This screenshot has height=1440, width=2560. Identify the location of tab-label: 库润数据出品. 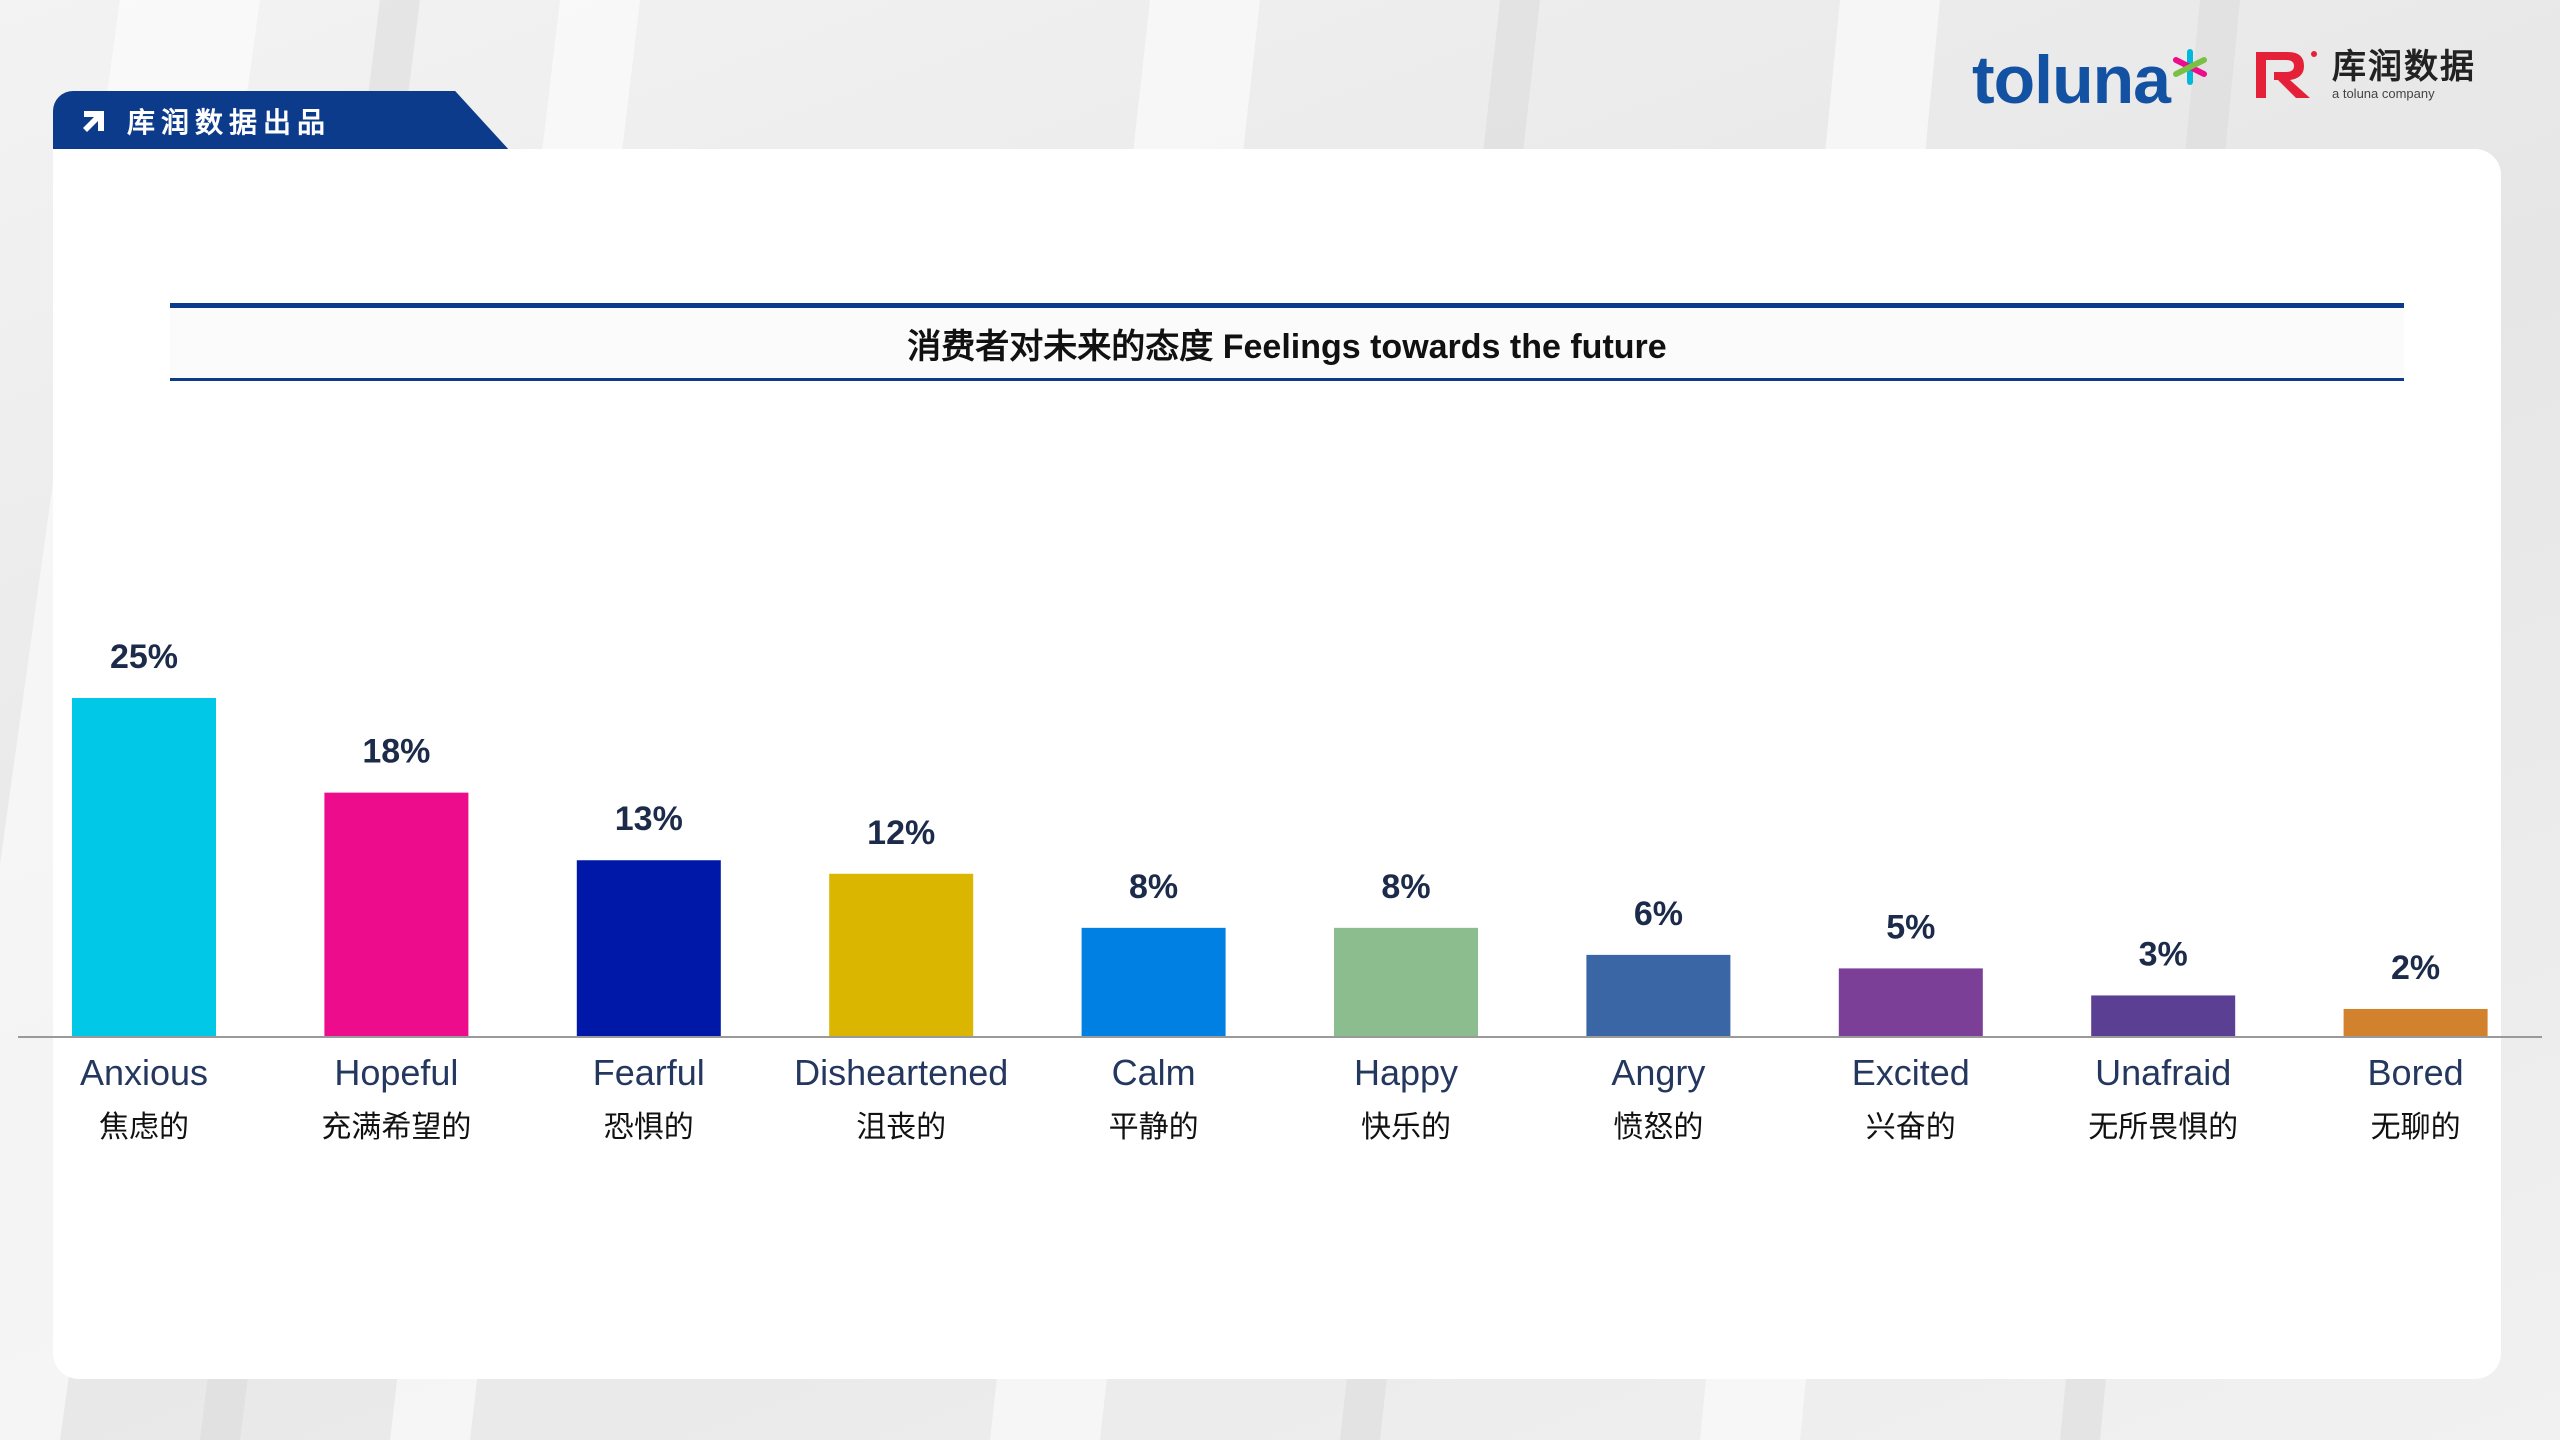
(229, 122).